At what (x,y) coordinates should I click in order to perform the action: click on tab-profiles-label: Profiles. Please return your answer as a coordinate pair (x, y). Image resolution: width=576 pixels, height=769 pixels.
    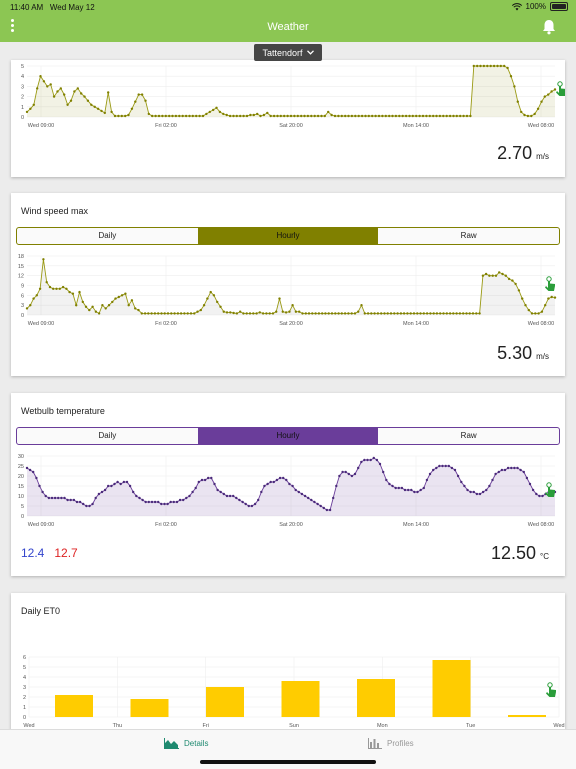
    Looking at the image, I should click on (400, 743).